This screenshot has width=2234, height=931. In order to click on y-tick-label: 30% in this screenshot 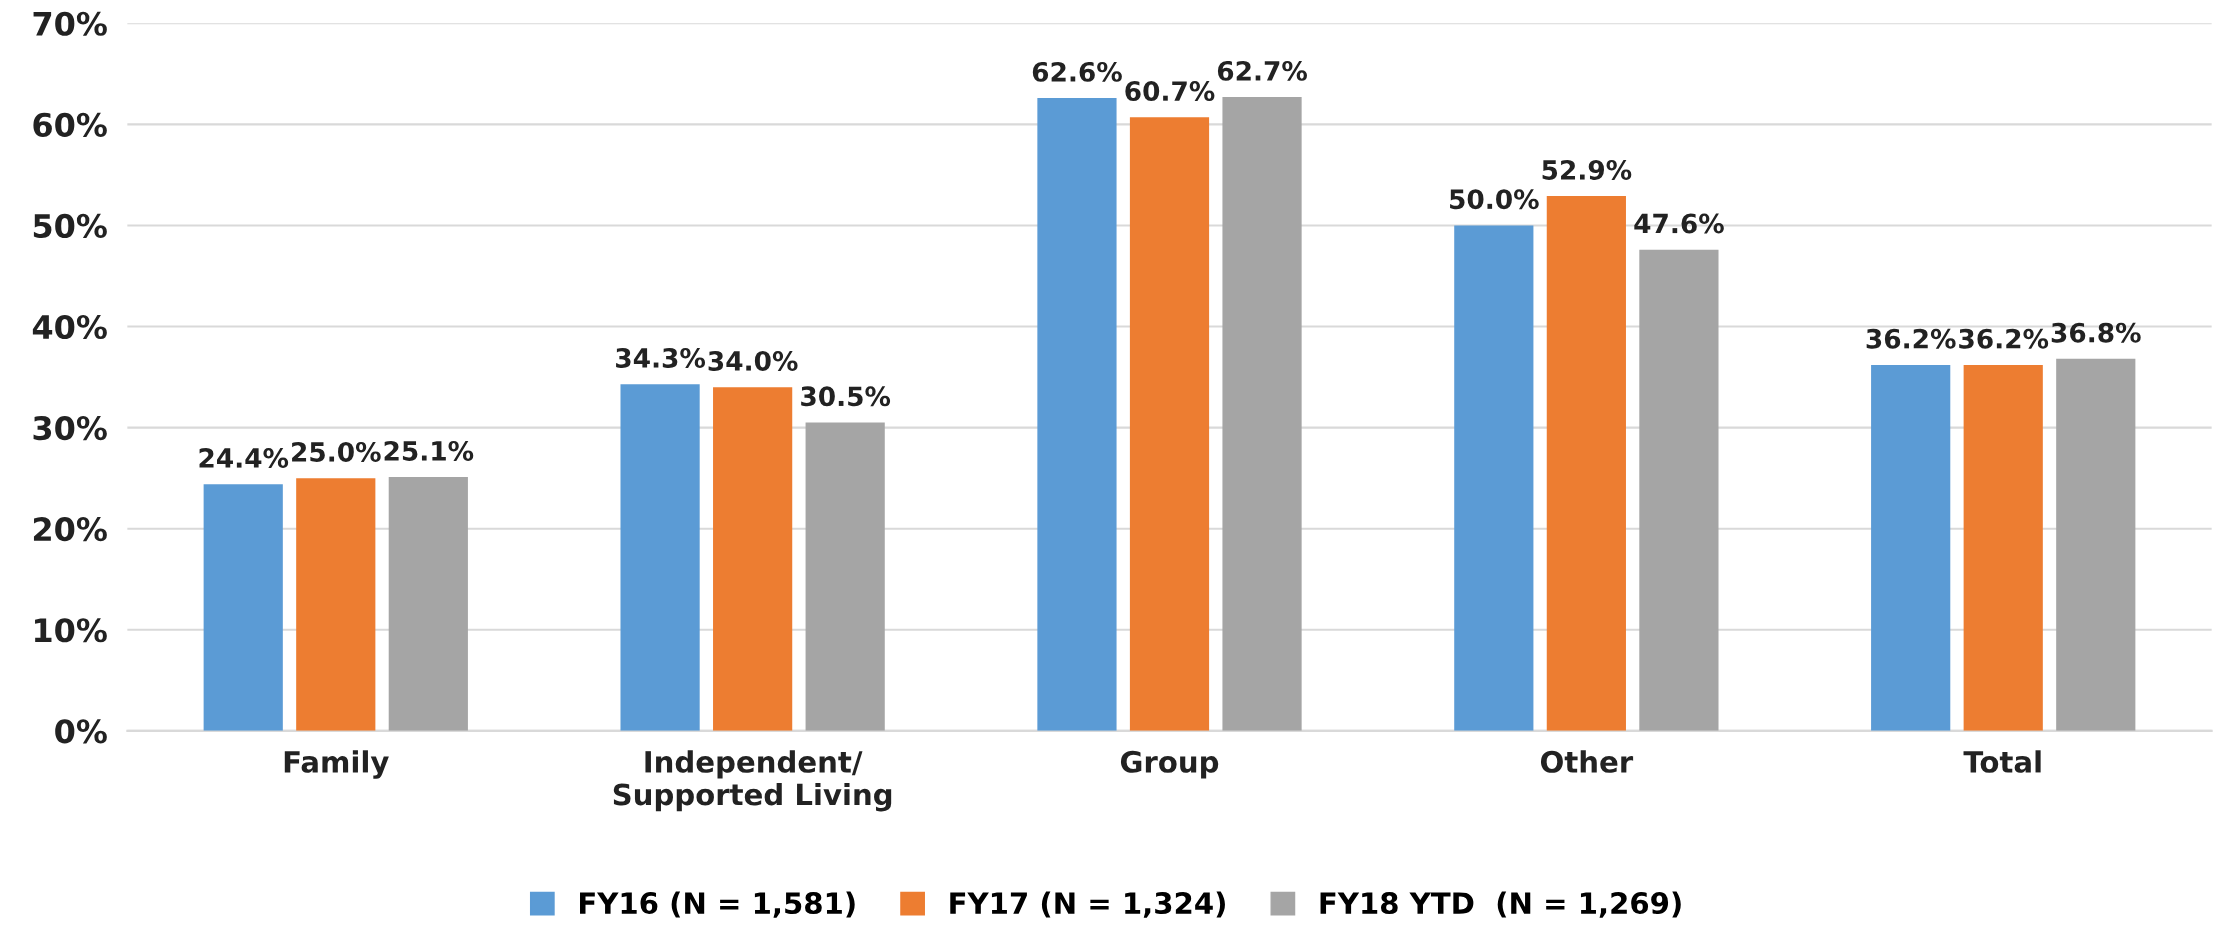, I will do `click(70, 428)`.